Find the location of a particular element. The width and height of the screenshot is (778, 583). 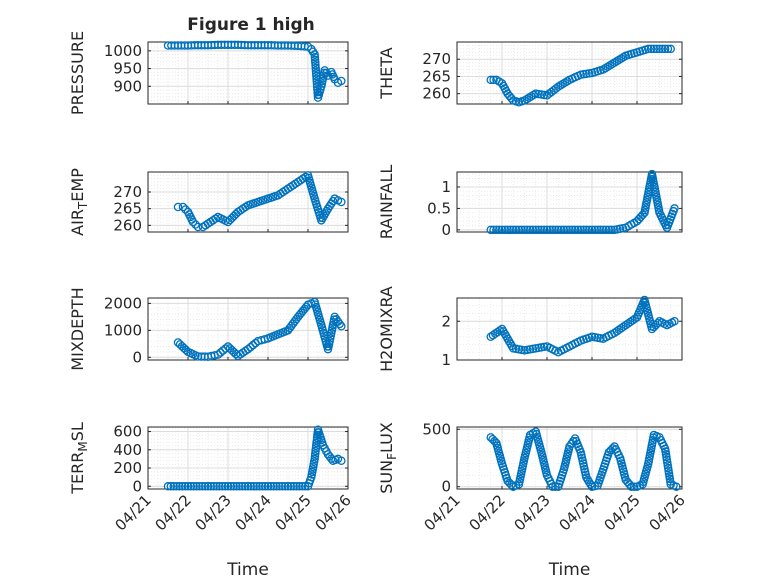

subplot-h2omixra: 1 2 H2OMIXRA is located at coordinates (530, 329).